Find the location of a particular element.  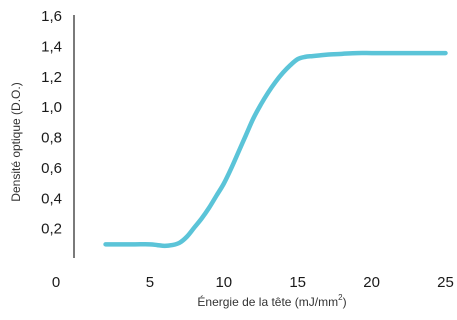

x-tick-label: 15 is located at coordinates (297, 282).